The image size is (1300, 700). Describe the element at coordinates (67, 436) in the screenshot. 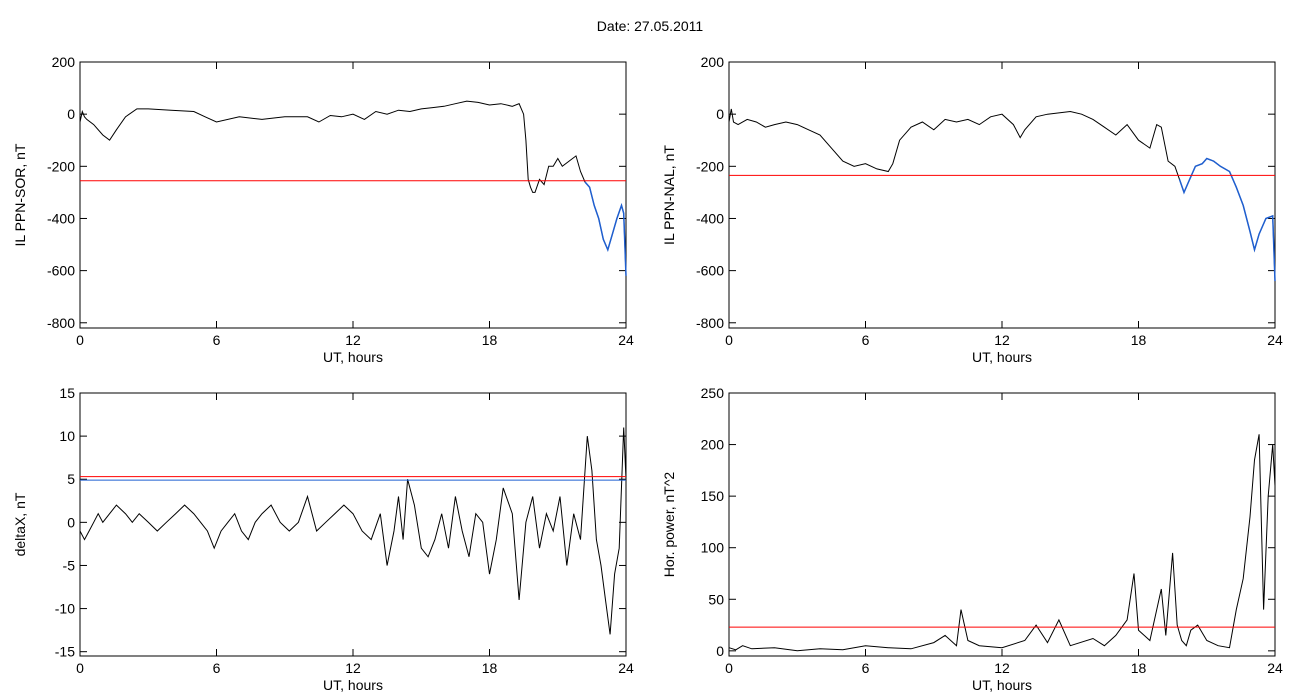

I see `y-tick-label: 10` at that location.